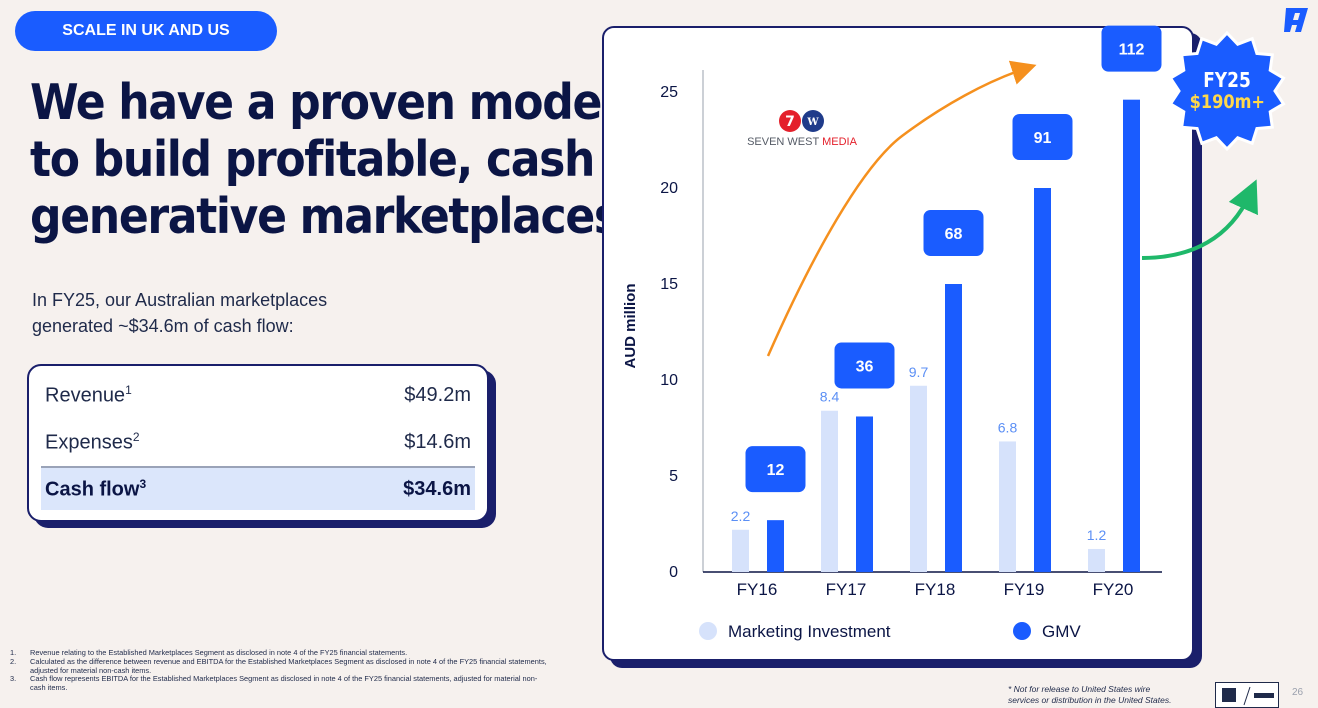 Image resolution: width=1318 pixels, height=708 pixels. I want to click on row-value: $14.6m, so click(437, 442).